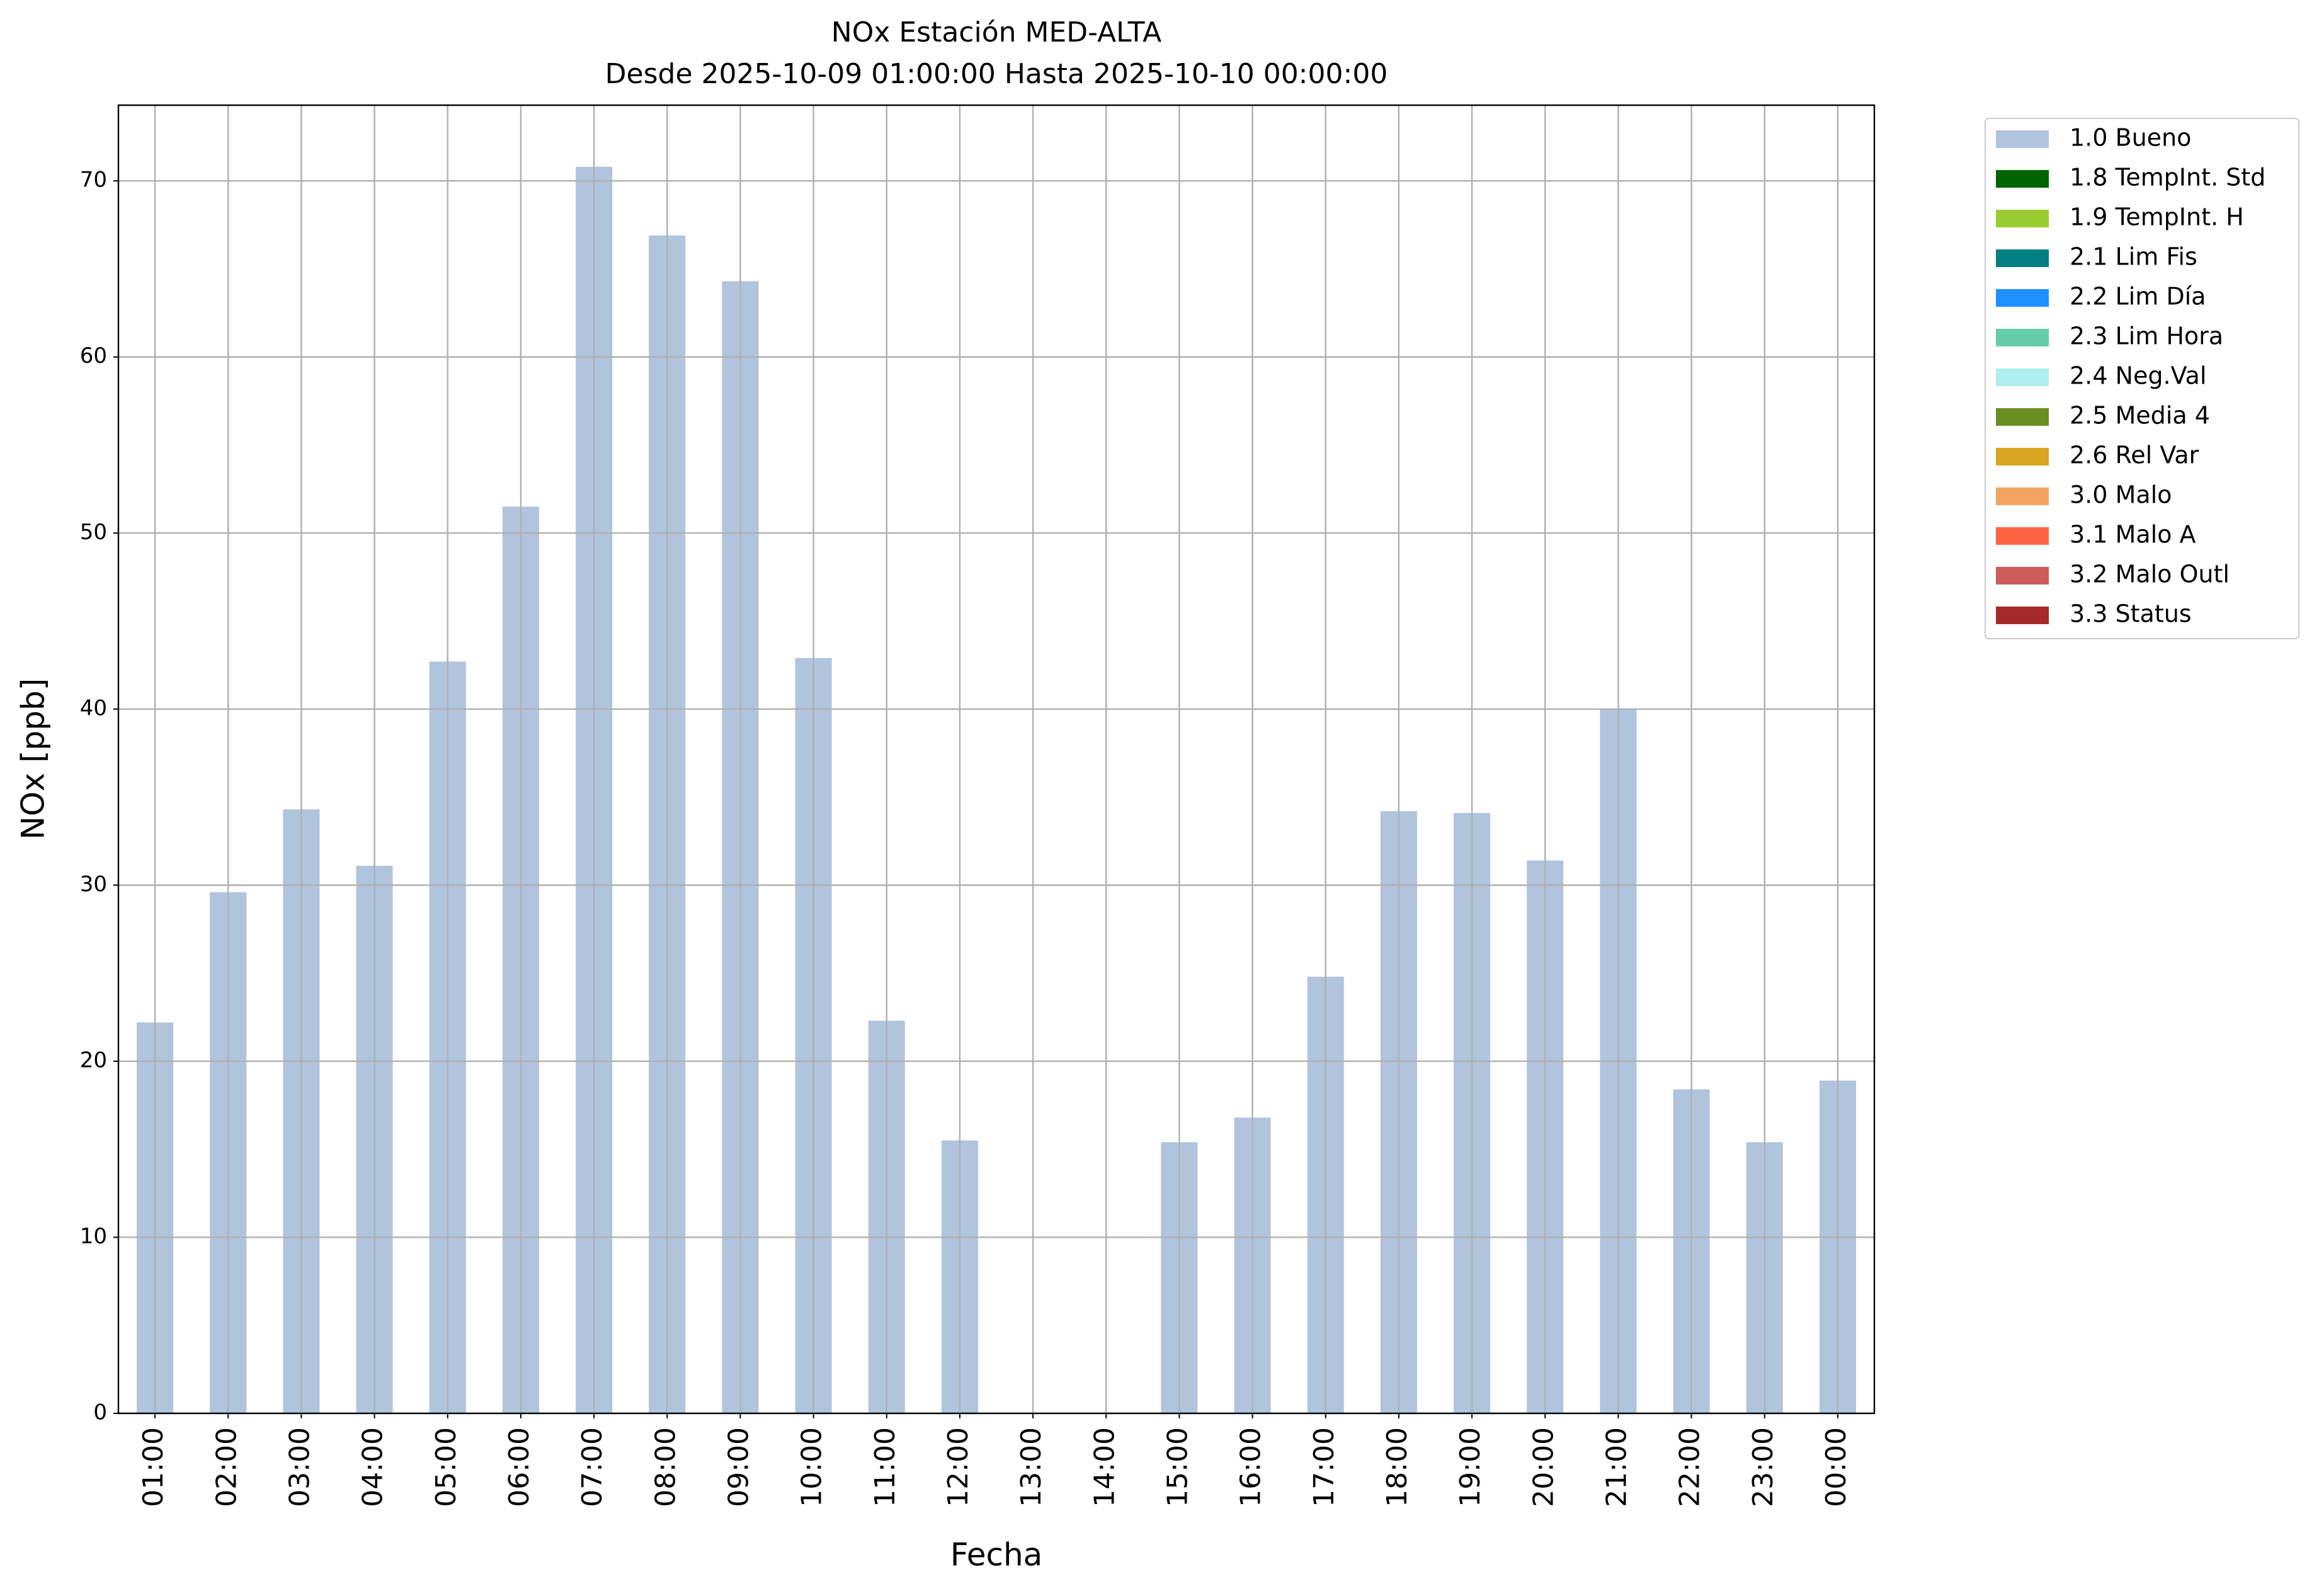 The height and width of the screenshot is (1596, 2319). What do you see at coordinates (1763, 1467) in the screenshot?
I see `x-tick-label: 23:00` at bounding box center [1763, 1467].